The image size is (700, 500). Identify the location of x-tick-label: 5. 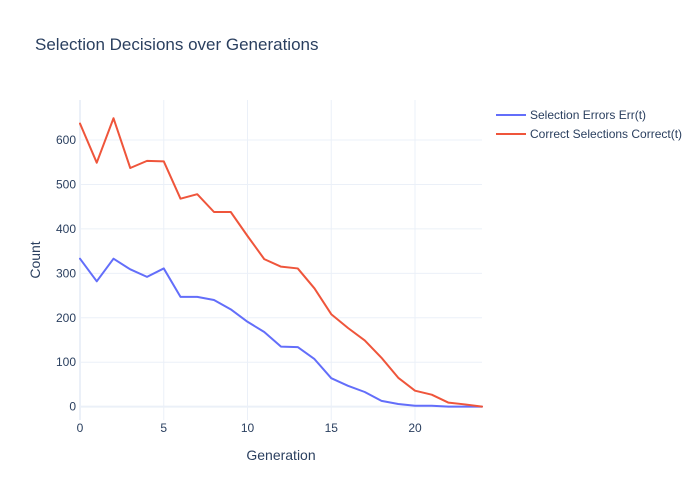
(163, 428).